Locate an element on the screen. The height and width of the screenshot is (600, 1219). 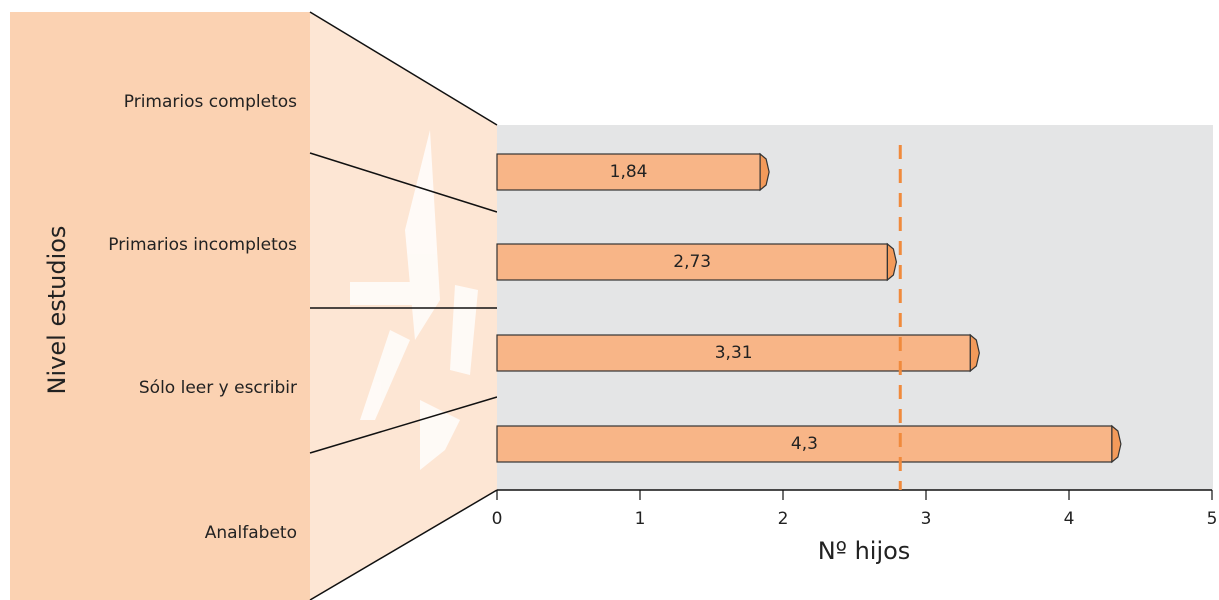
x-tick-label: 4 is located at coordinates (1069, 519).